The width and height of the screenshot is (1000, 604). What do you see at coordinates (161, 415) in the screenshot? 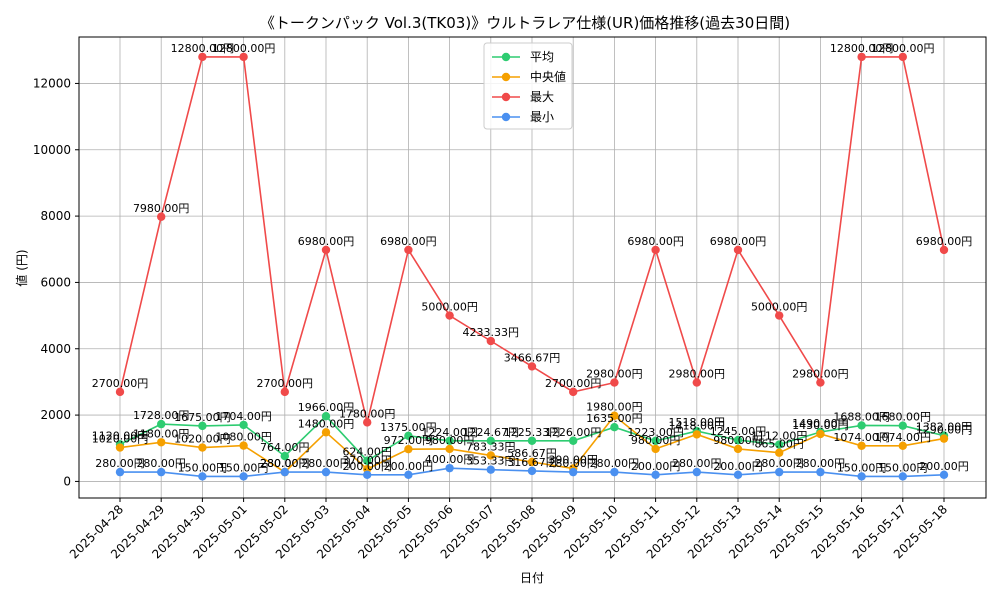
I see `data-label: 1728.00円` at bounding box center [161, 415].